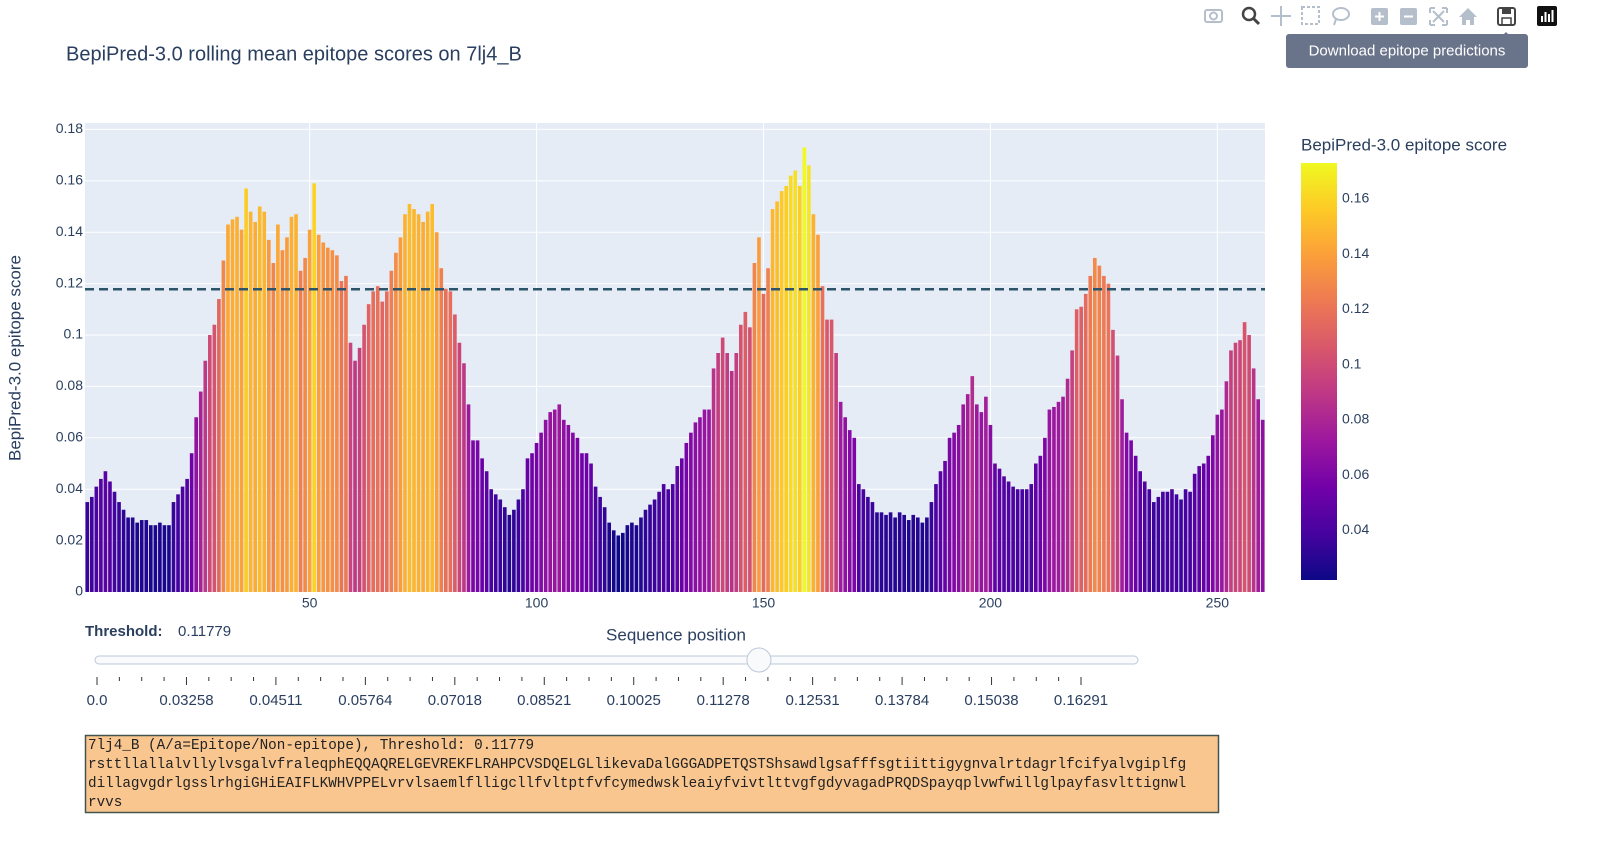 The height and width of the screenshot is (850, 1601). What do you see at coordinates (1506, 16) in the screenshot?
I see `download-button` at bounding box center [1506, 16].